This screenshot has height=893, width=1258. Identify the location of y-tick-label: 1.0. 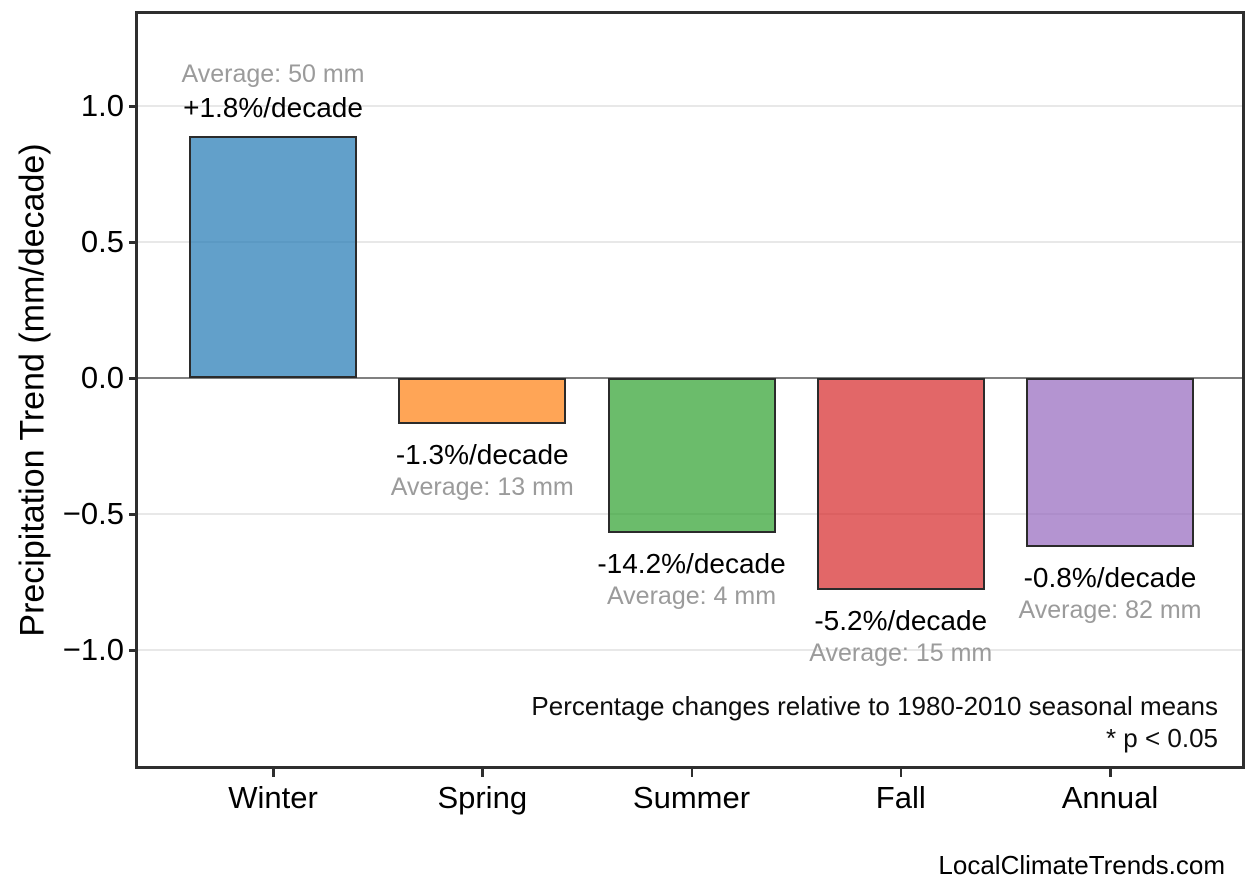
(102, 105).